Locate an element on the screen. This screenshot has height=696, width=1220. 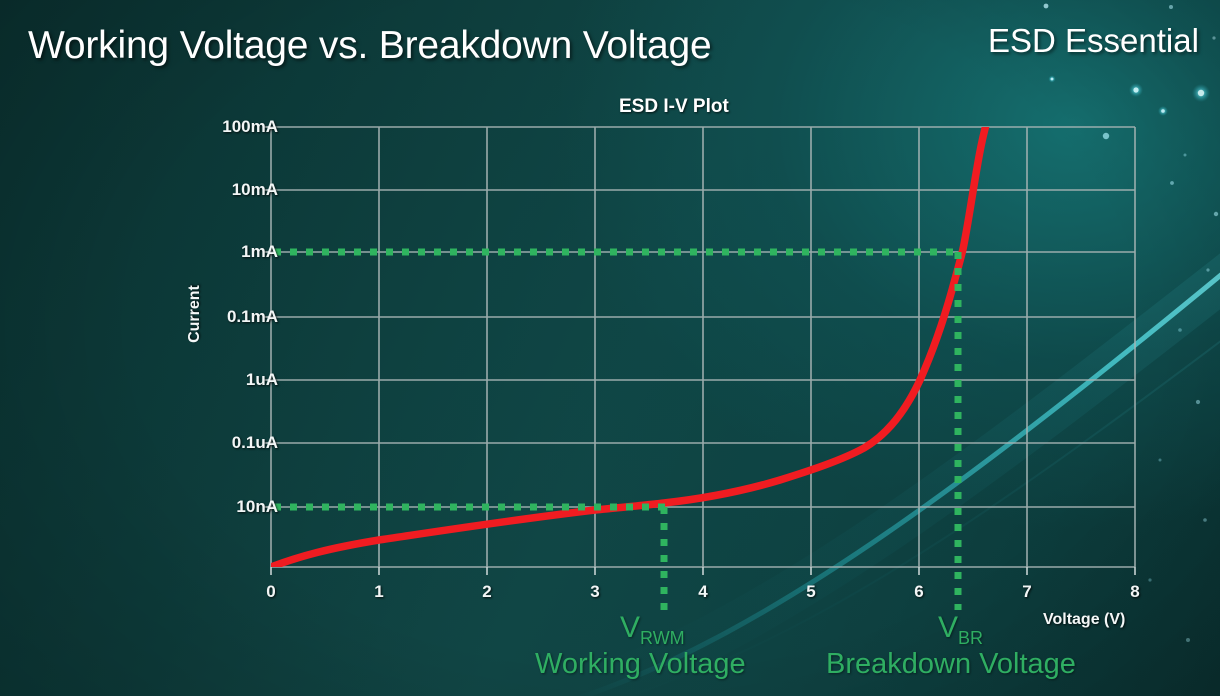
x-tick-label-7: 7 is located at coordinates (1027, 591).